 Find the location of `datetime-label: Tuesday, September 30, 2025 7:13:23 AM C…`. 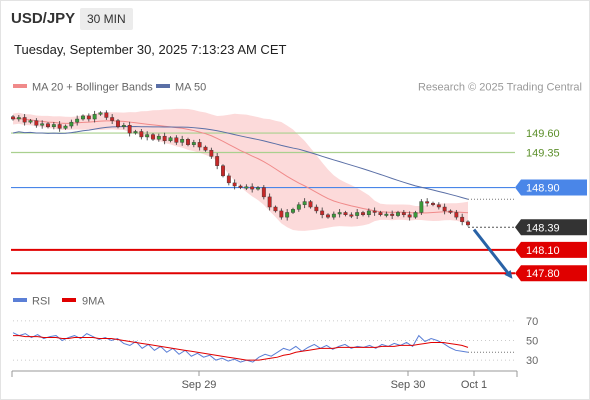

datetime-label: Tuesday, September 30, 2025 7:13:23 AM C… is located at coordinates (150, 49).